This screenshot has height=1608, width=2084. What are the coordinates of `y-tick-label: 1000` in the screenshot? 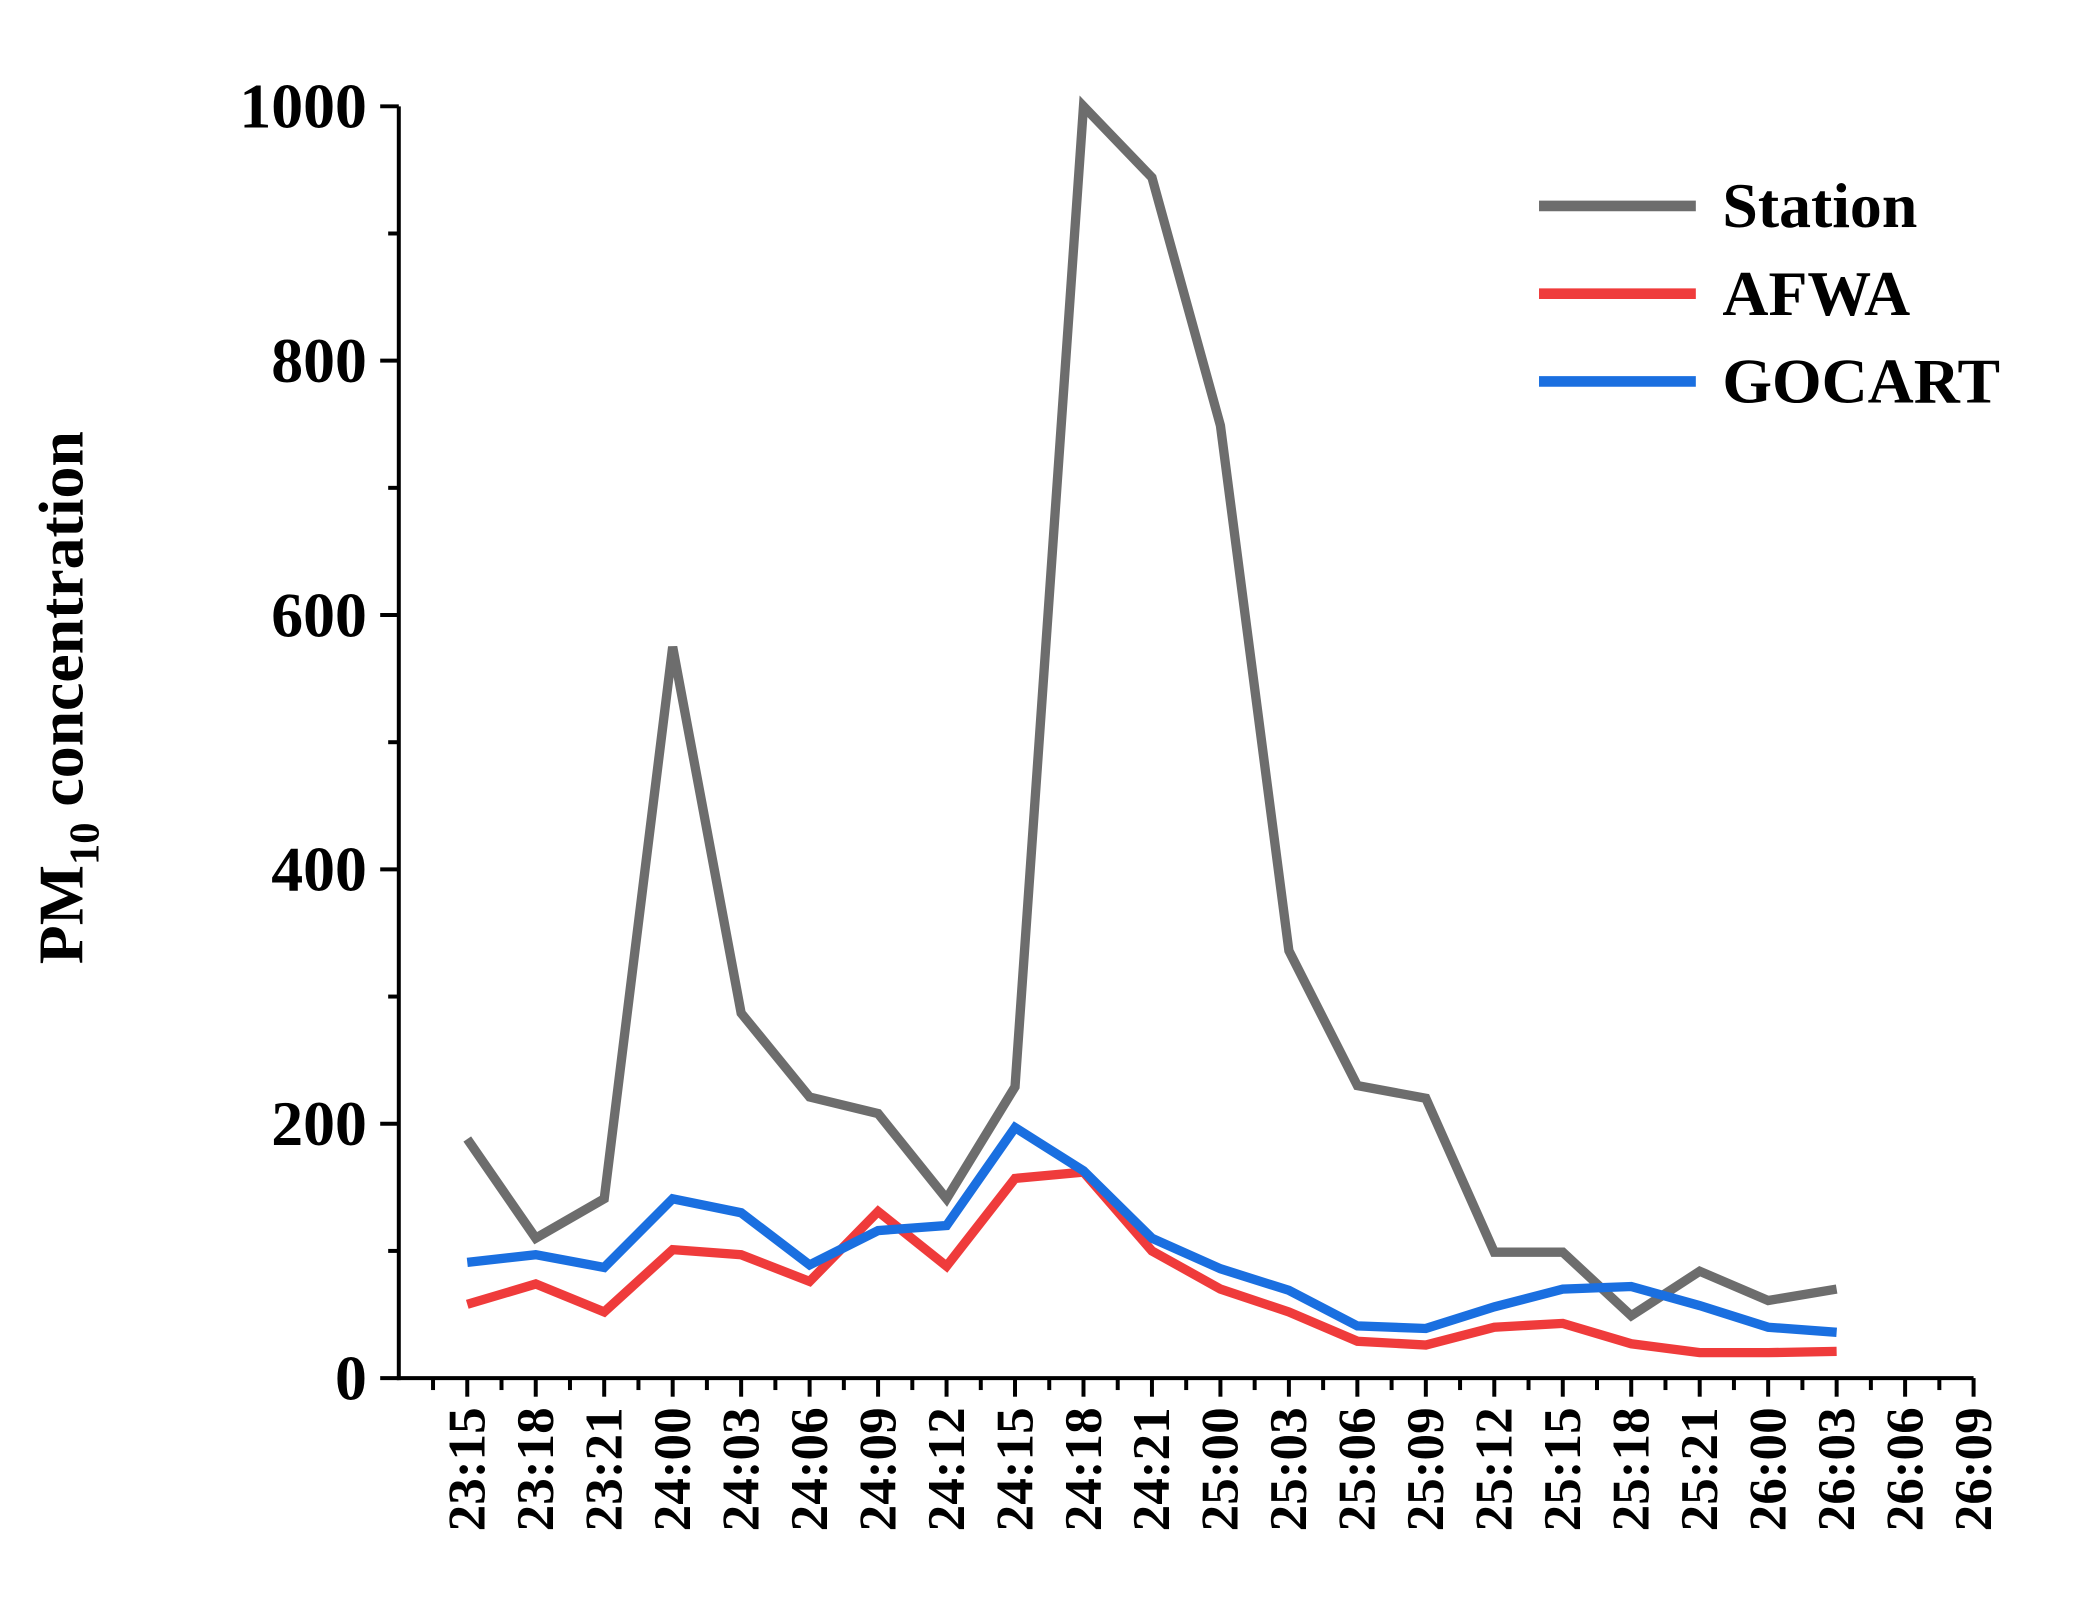 It's located at (303, 106).